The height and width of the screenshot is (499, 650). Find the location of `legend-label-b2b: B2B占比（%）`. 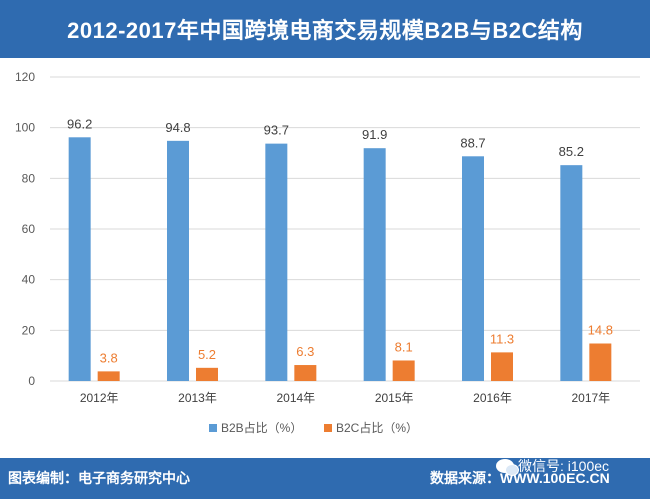

legend-label-b2b: B2B占比（%） is located at coordinates (261, 427).